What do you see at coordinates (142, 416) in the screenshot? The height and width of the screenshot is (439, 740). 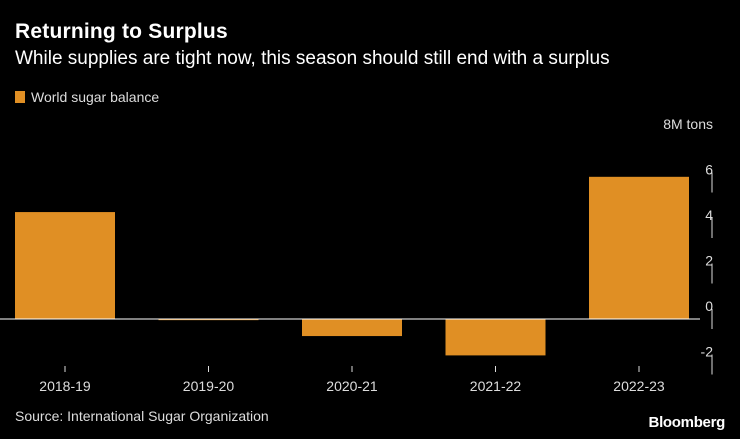 I see `source-note: Source: International Sugar Organization` at bounding box center [142, 416].